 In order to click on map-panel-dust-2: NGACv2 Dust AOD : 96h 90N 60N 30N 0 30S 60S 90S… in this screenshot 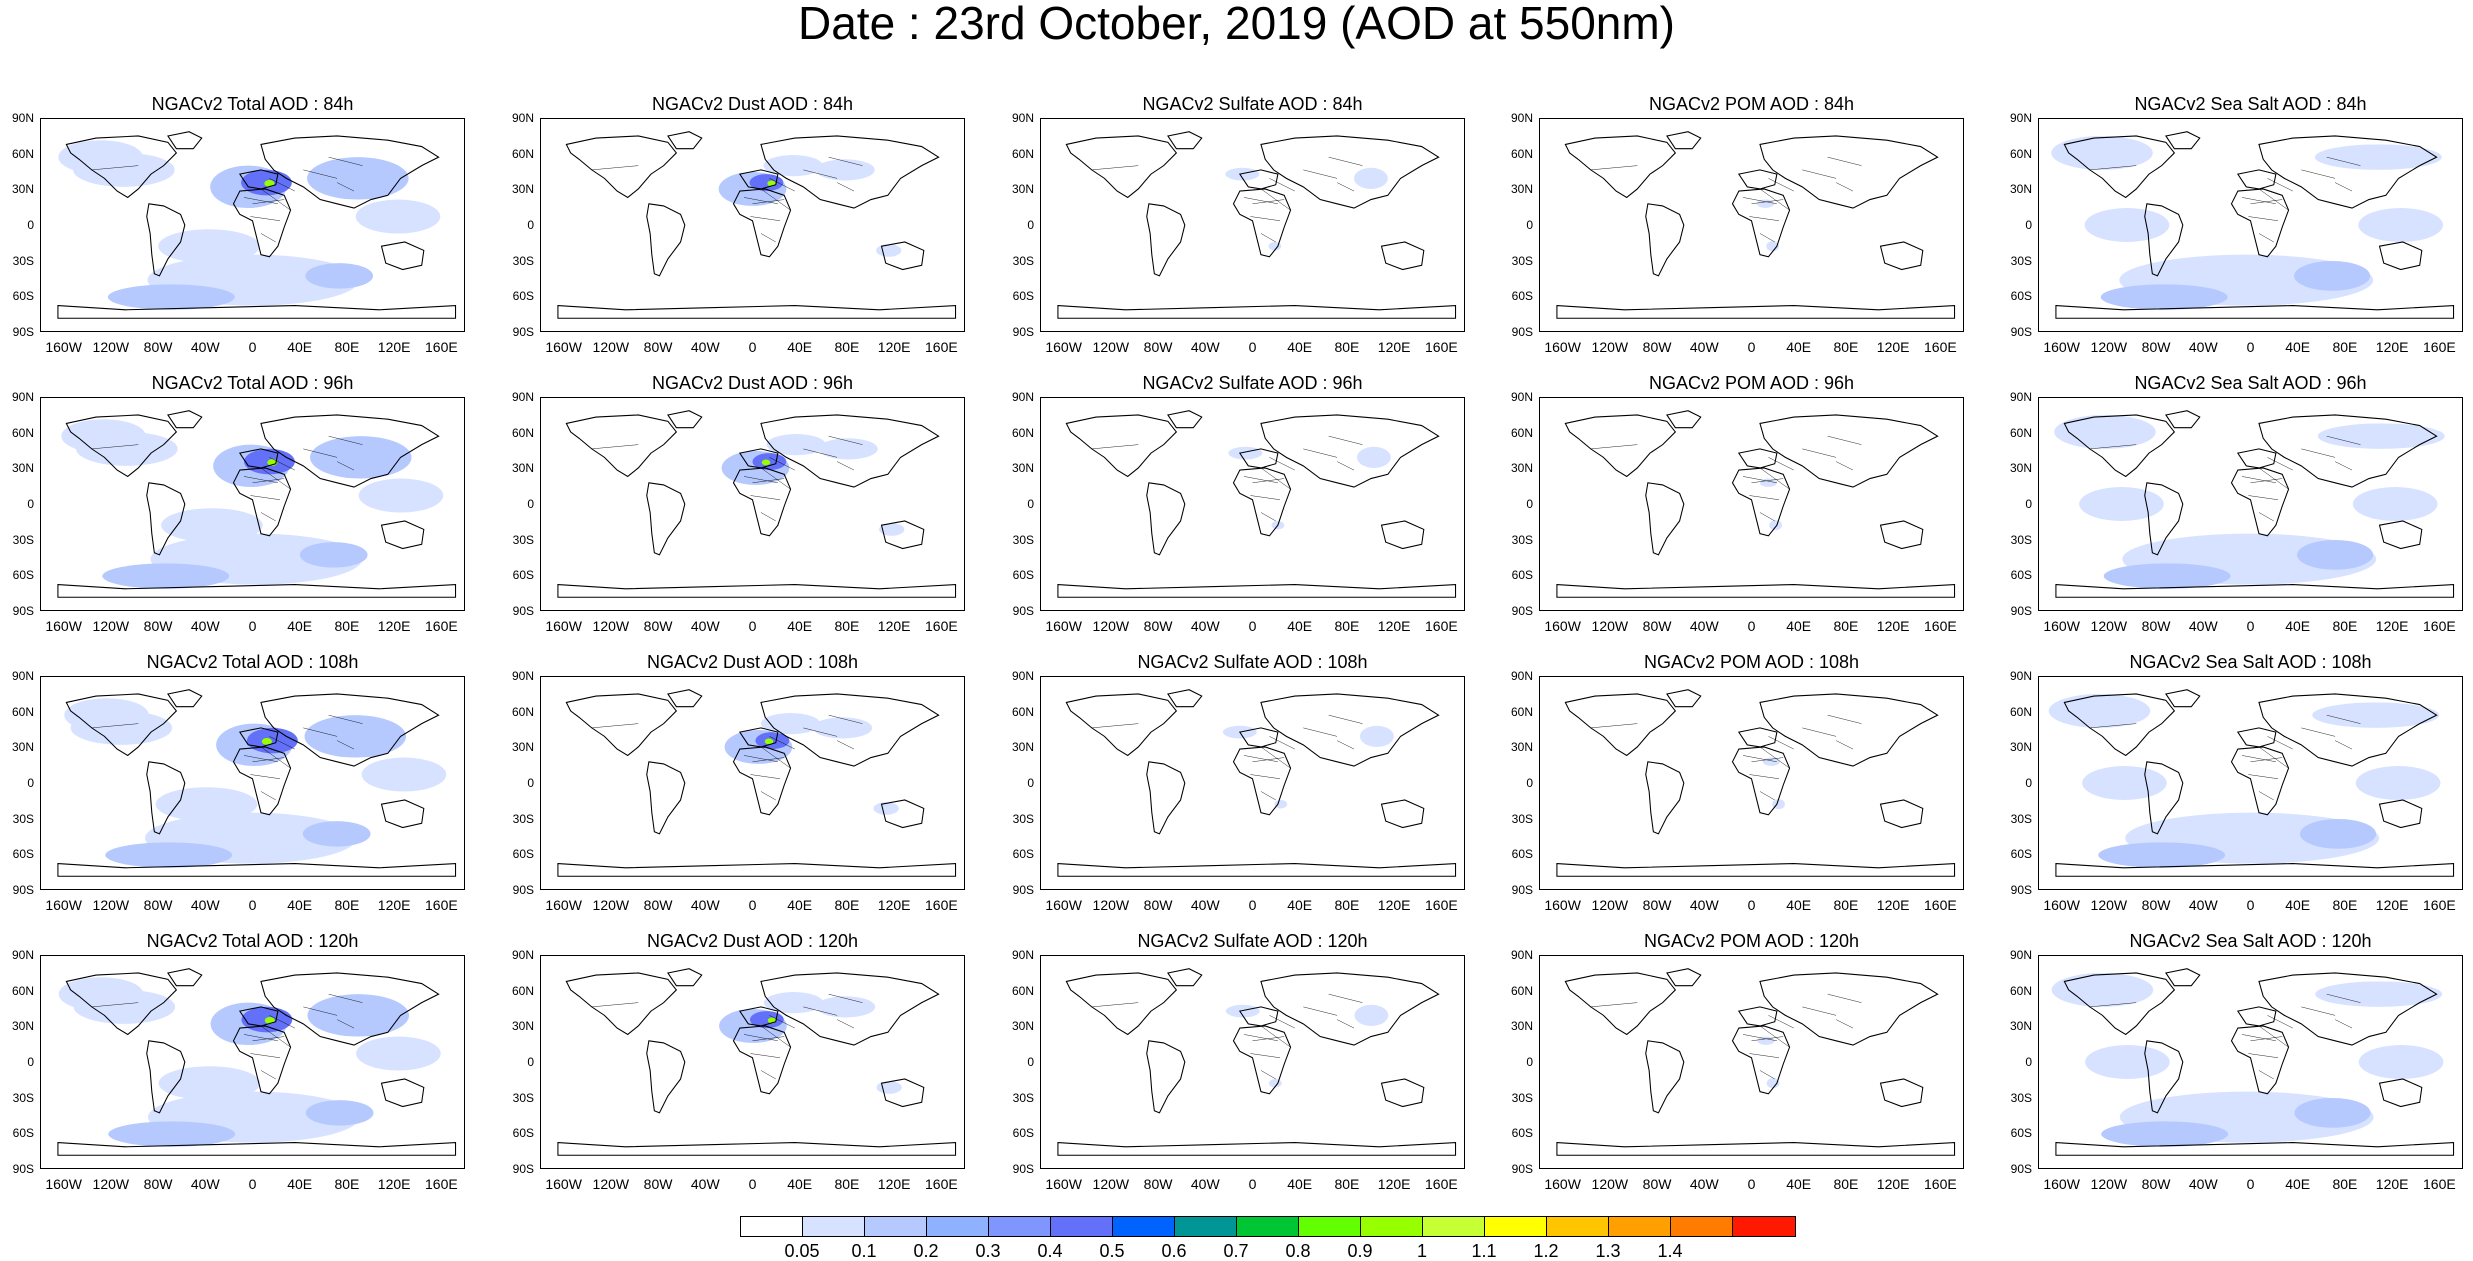, I will do `click(738, 503)`.